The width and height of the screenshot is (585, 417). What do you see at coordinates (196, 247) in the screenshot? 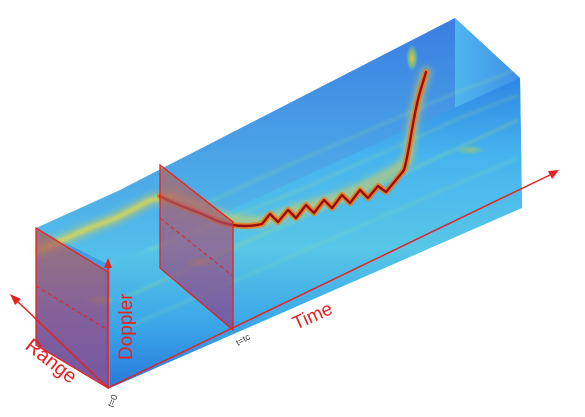
I see `slice-tc` at bounding box center [196, 247].